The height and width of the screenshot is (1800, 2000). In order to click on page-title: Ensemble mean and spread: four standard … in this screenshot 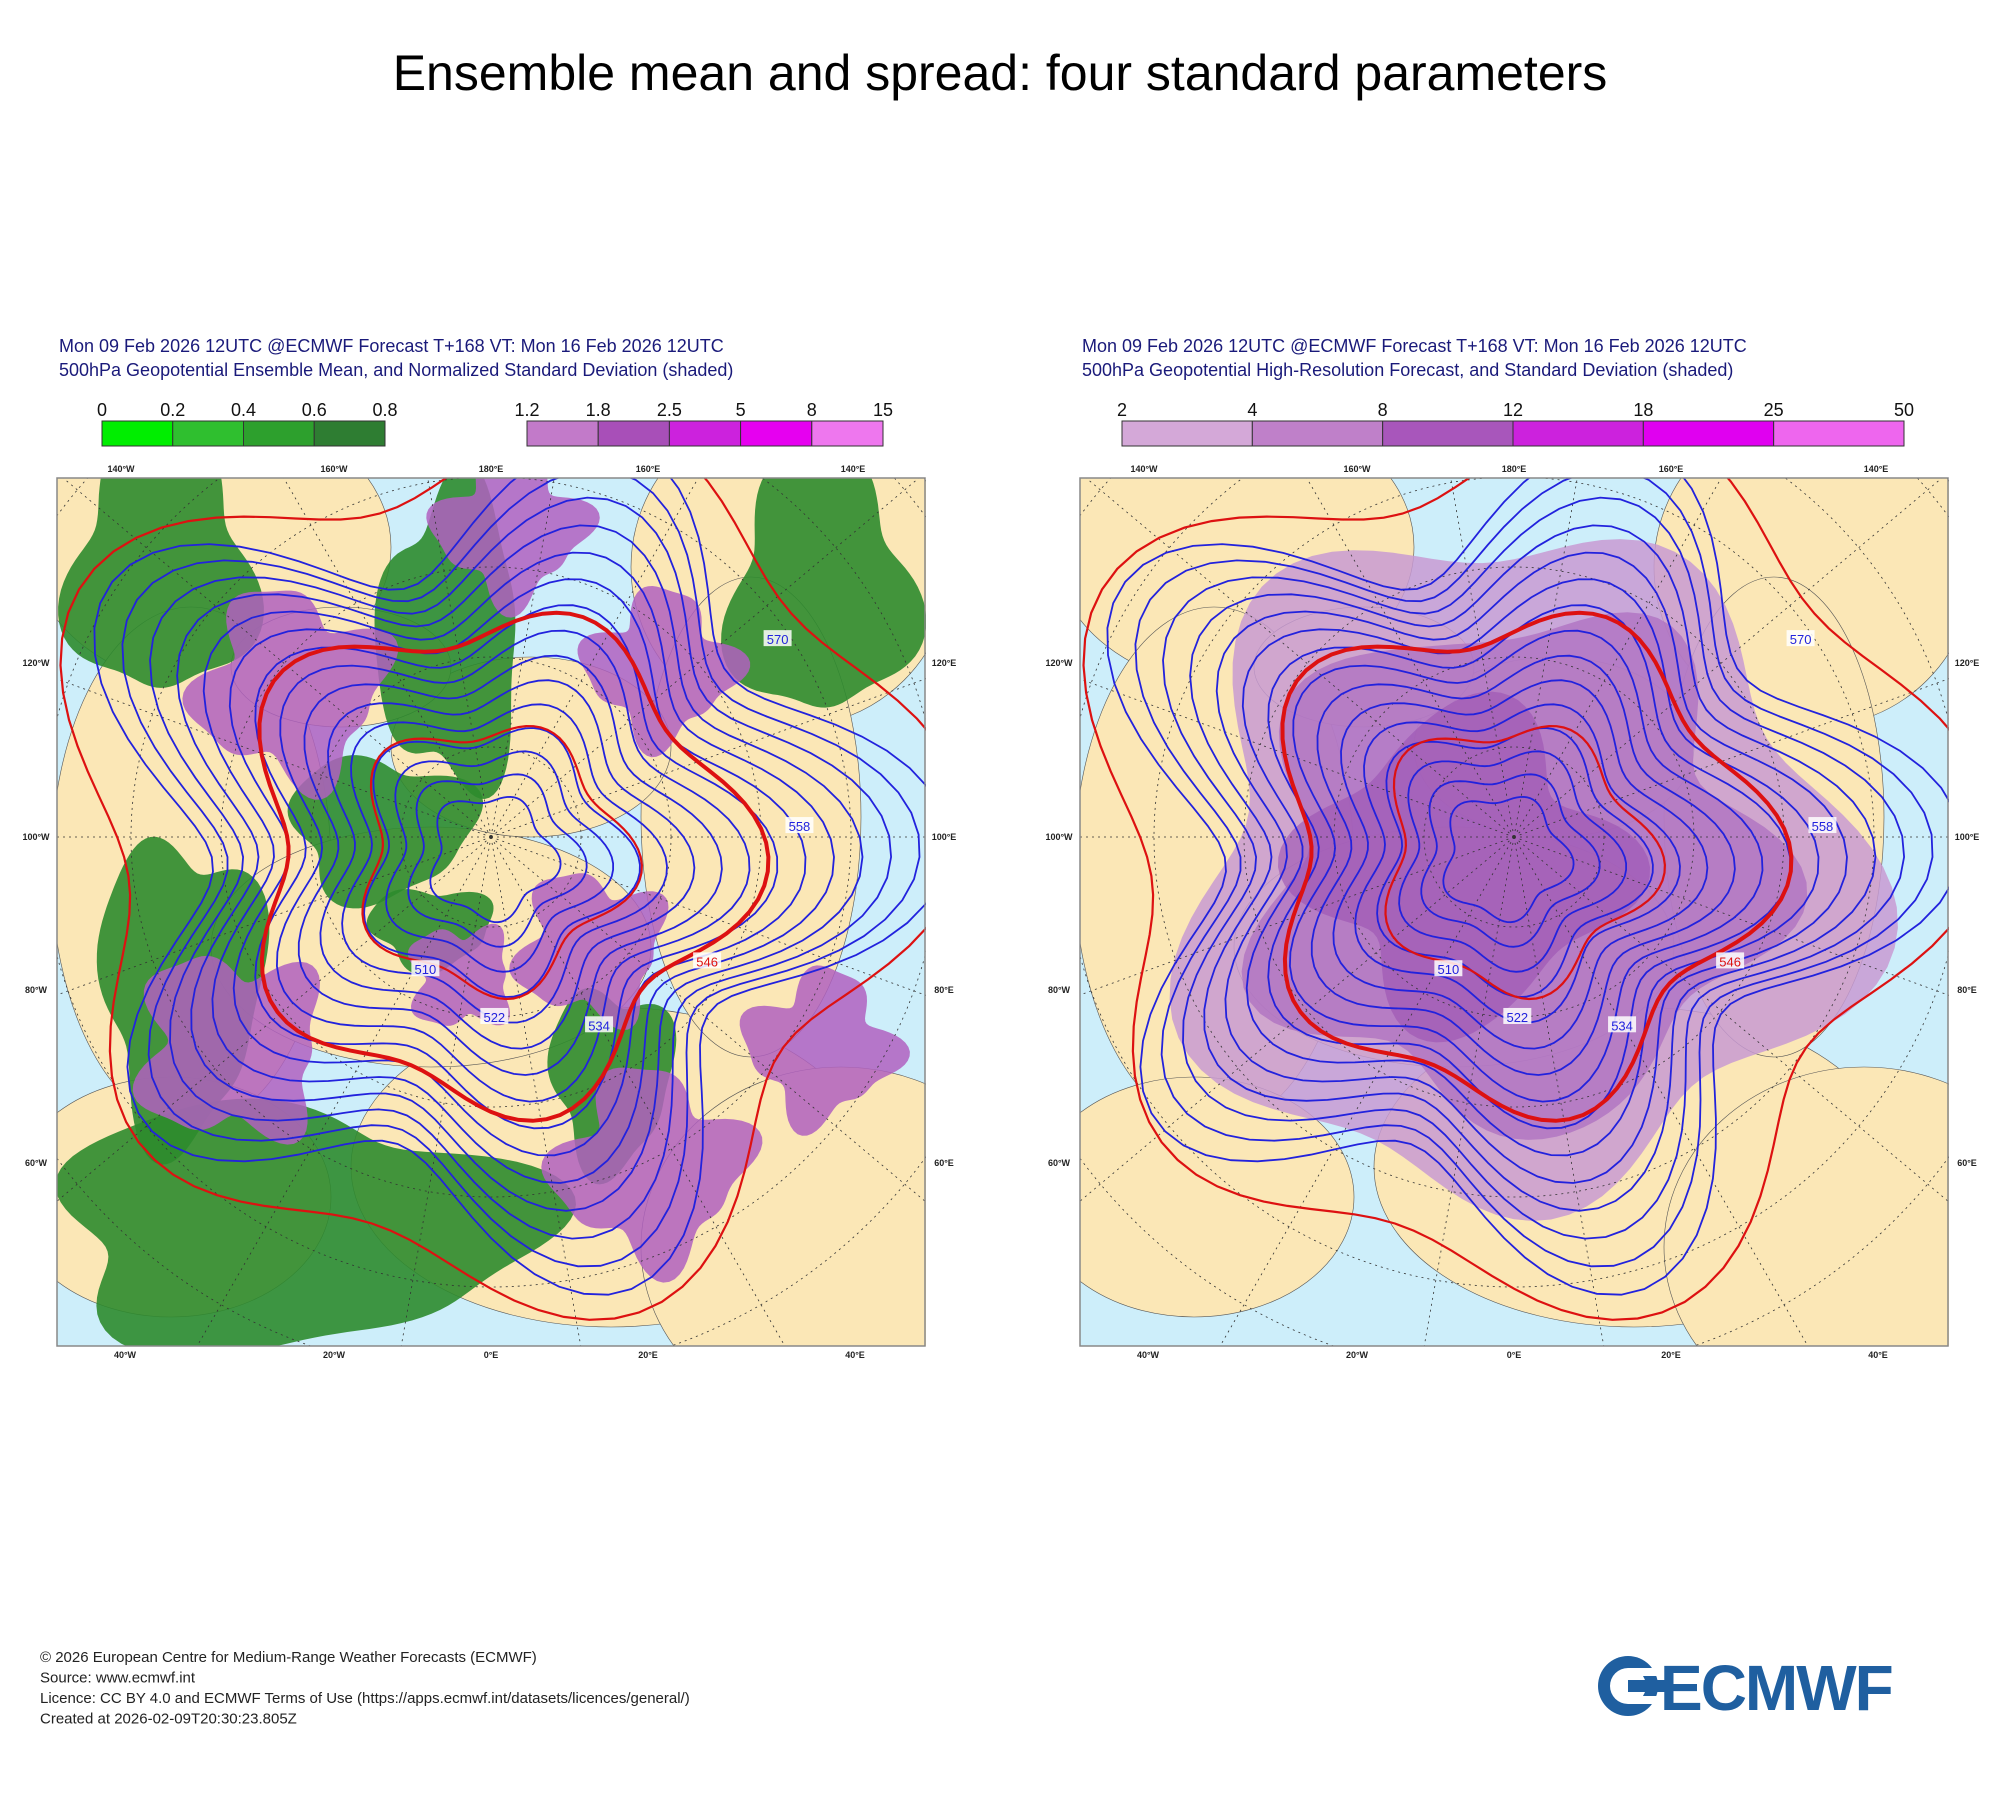, I will do `click(1000, 73)`.